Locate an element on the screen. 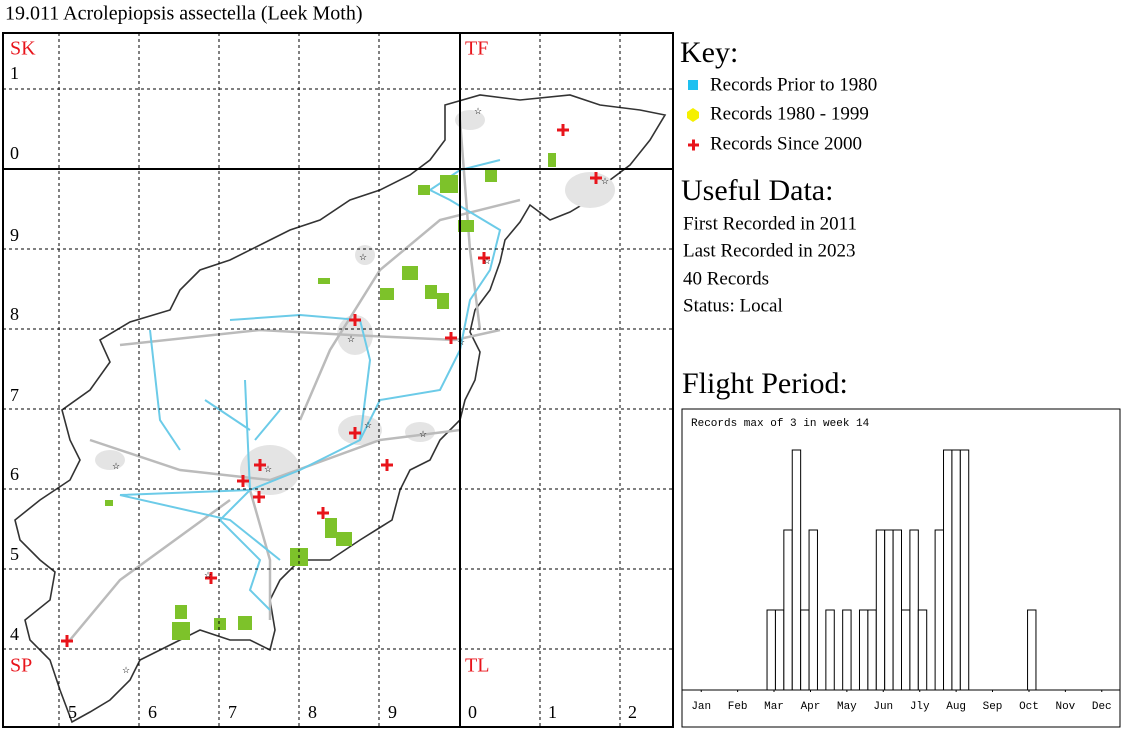  grid-column-label: 7 is located at coordinates (232, 712).